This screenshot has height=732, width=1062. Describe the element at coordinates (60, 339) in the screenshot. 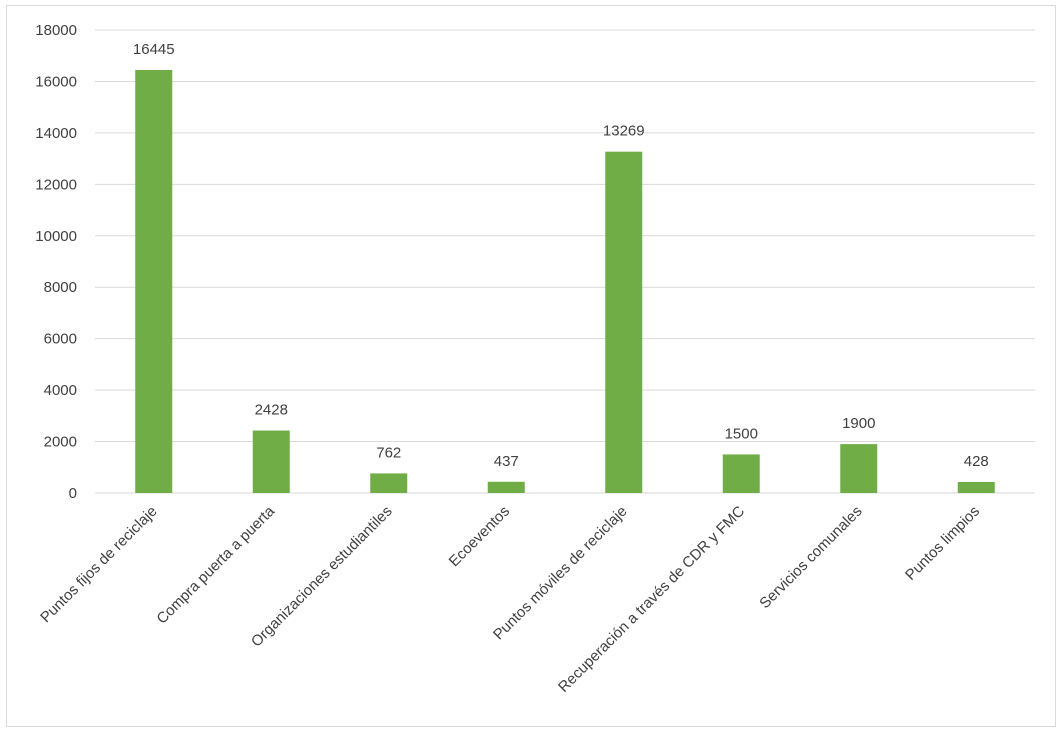

I see `y-tick-label: 6000` at that location.